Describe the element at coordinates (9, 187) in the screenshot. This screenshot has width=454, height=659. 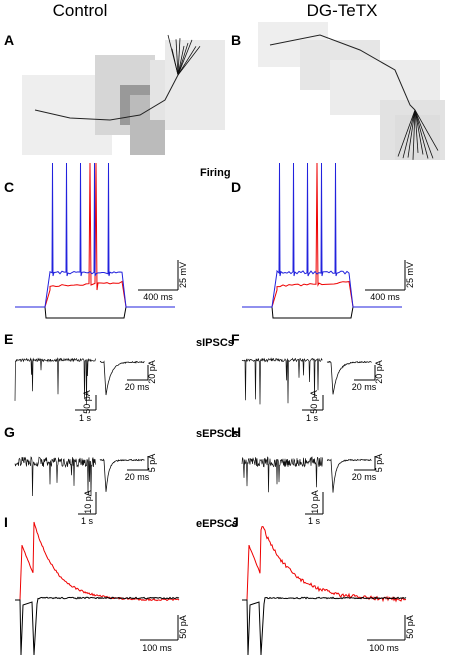
I see `panel-letter: C` at that location.